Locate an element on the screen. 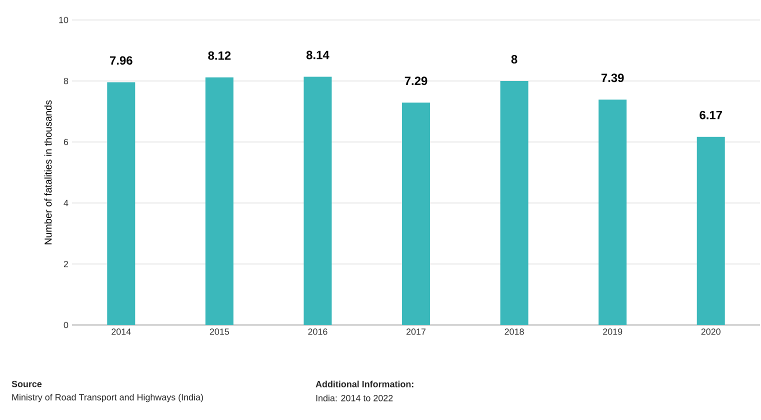  x-tick-label: 2017 is located at coordinates (416, 331).